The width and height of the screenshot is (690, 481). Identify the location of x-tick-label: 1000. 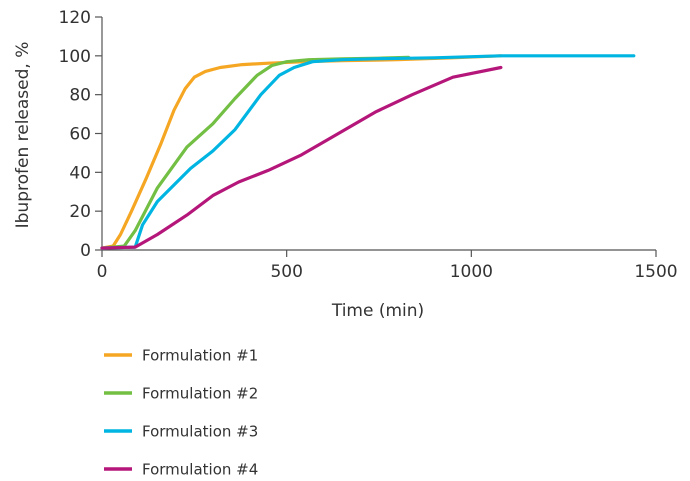
(471, 272).